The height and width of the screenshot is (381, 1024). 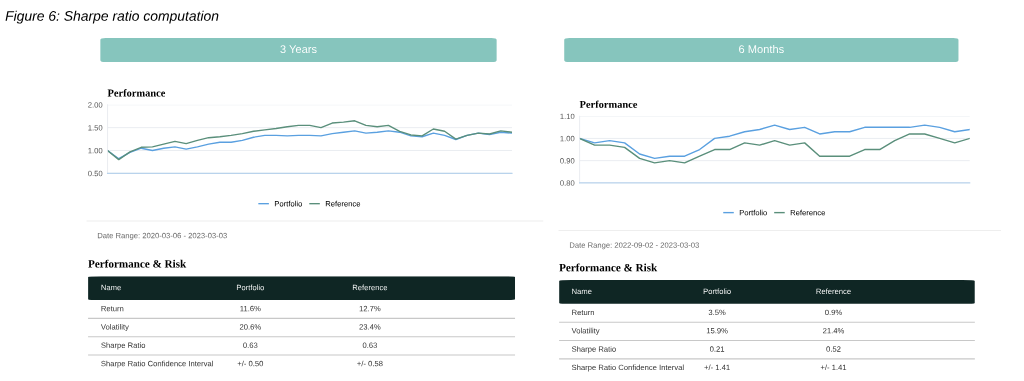 I want to click on chart-subtitle: 6 Months, so click(x=761, y=49).